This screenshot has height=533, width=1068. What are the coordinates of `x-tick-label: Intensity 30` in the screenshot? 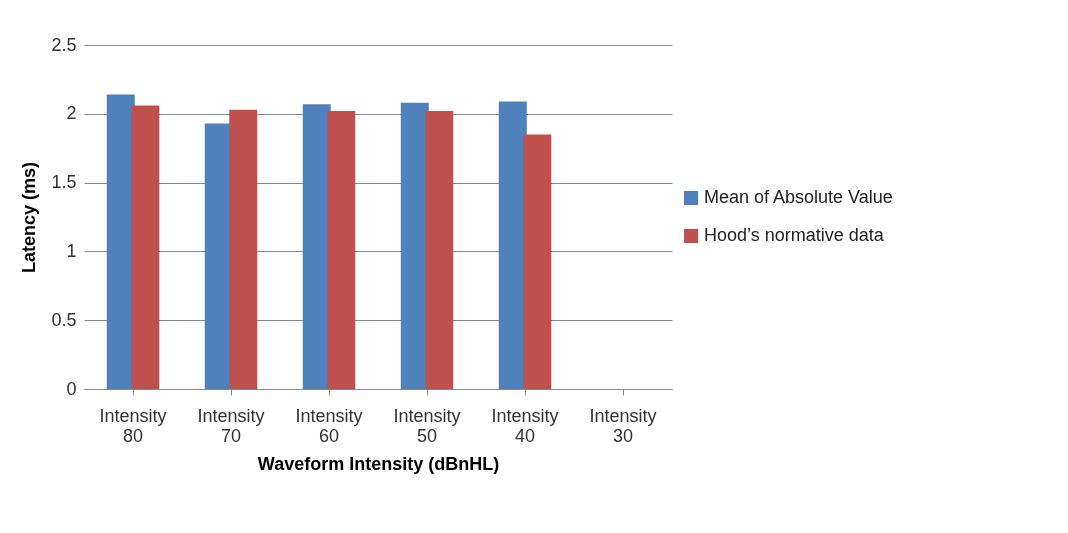 It's located at (623, 425).